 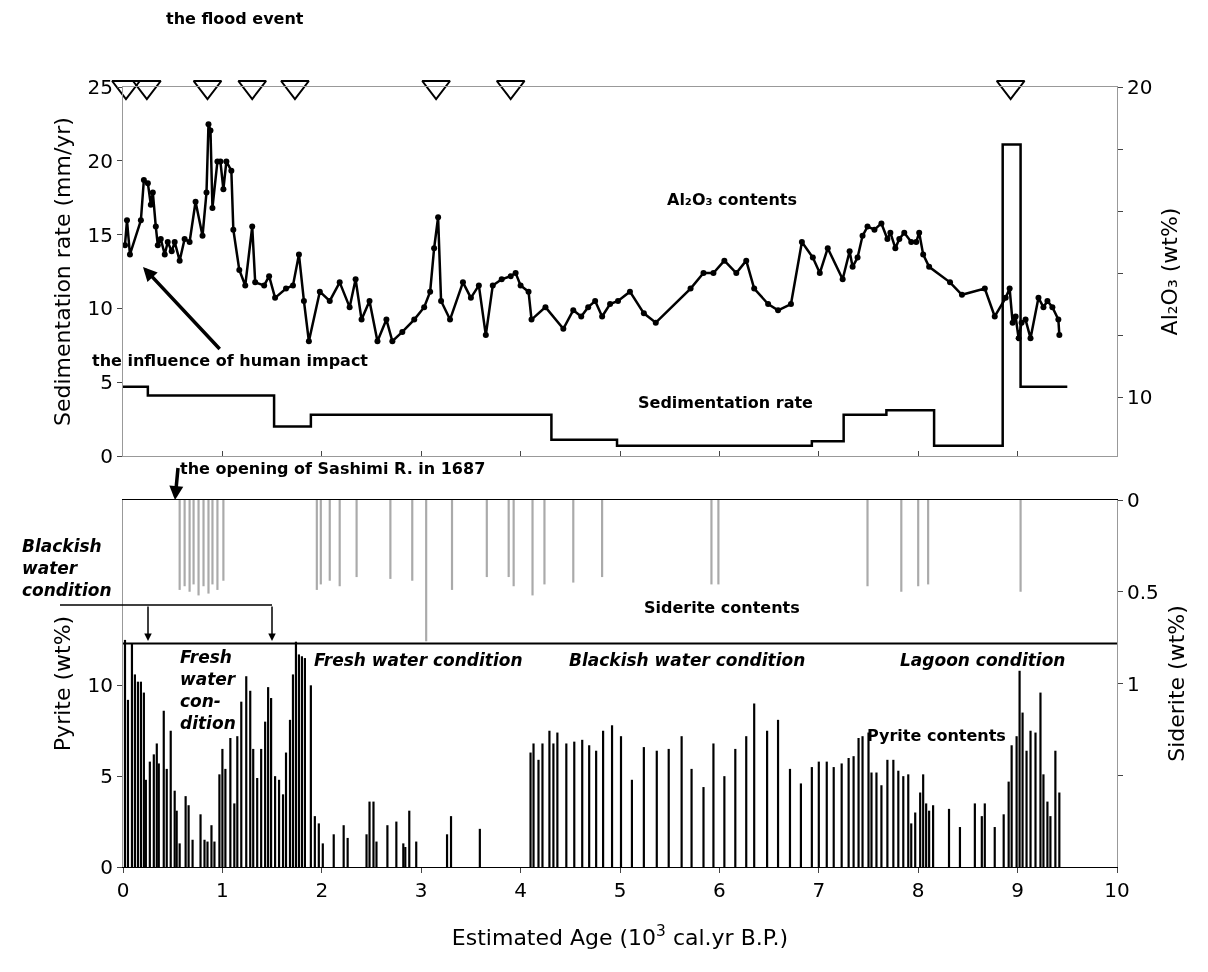 I want to click on x-tick-label: 7, so click(x=819, y=890).